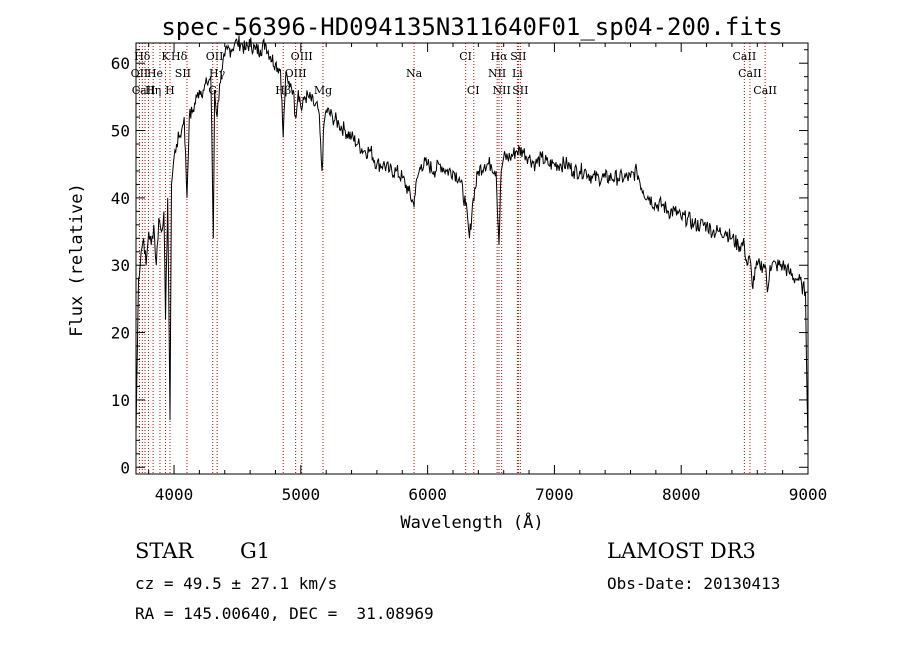 The image size is (900, 649). What do you see at coordinates (153, 90) in the screenshot?
I see `spectral-line-label: Hη` at bounding box center [153, 90].